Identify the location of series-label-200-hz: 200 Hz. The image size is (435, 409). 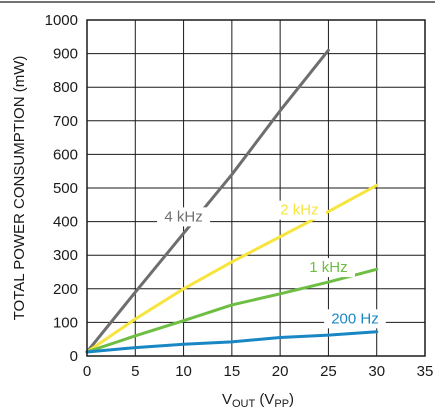
(355, 318).